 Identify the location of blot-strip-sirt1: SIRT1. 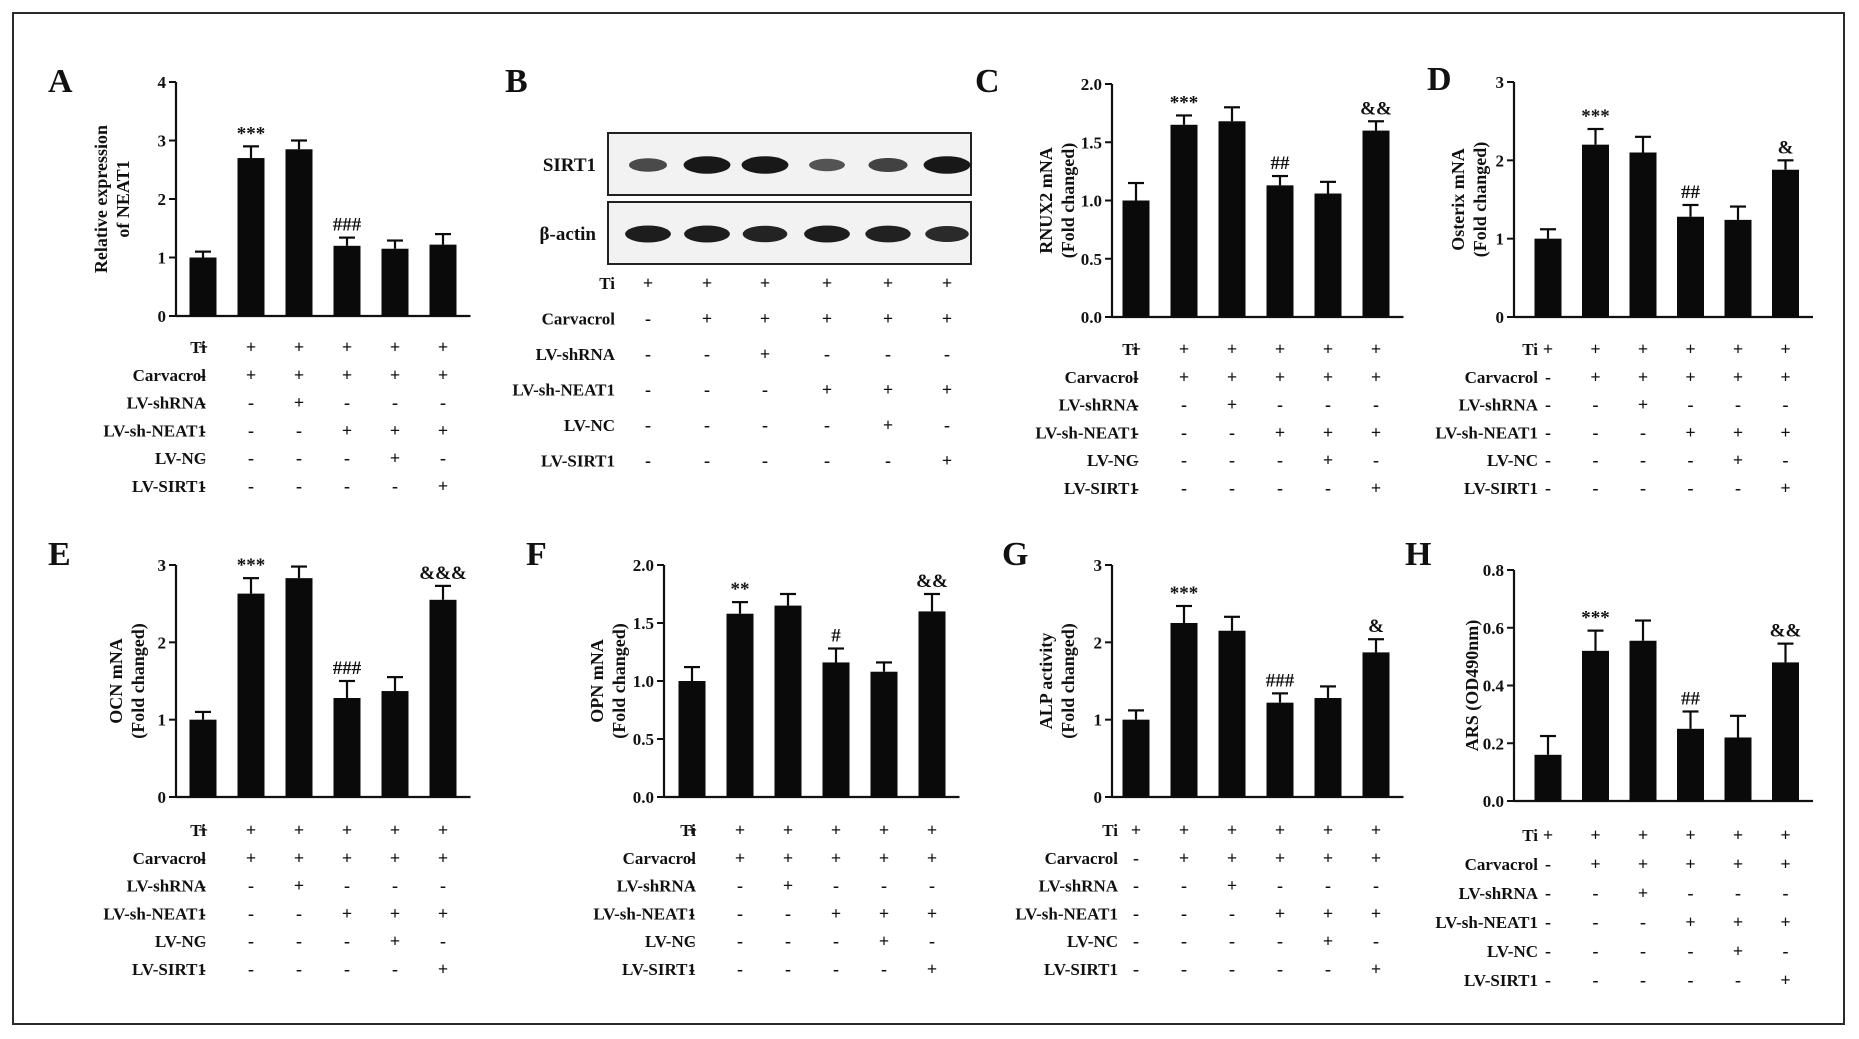
(757, 164).